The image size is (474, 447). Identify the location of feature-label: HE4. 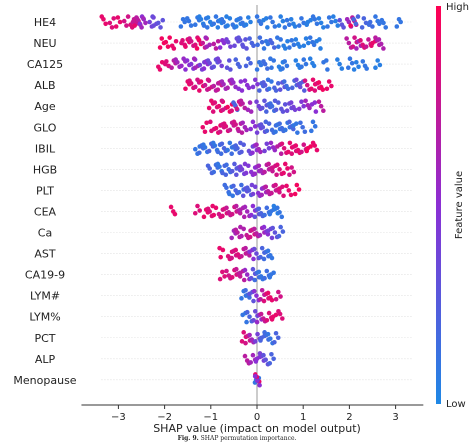
(45, 22).